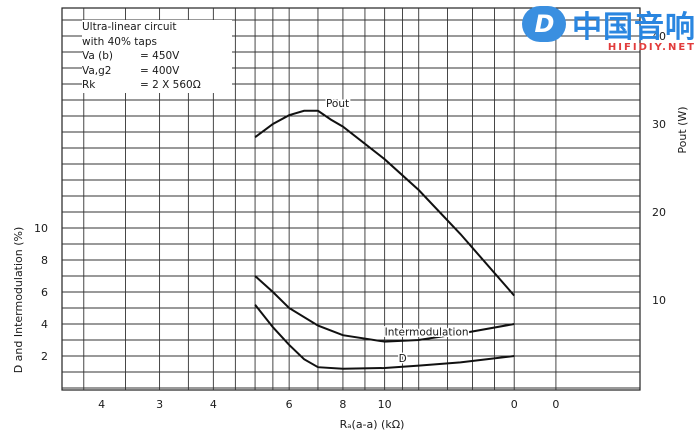 This screenshot has width=700, height=434. Describe the element at coordinates (659, 36) in the screenshot. I see `right-tick-label: 40` at that location.